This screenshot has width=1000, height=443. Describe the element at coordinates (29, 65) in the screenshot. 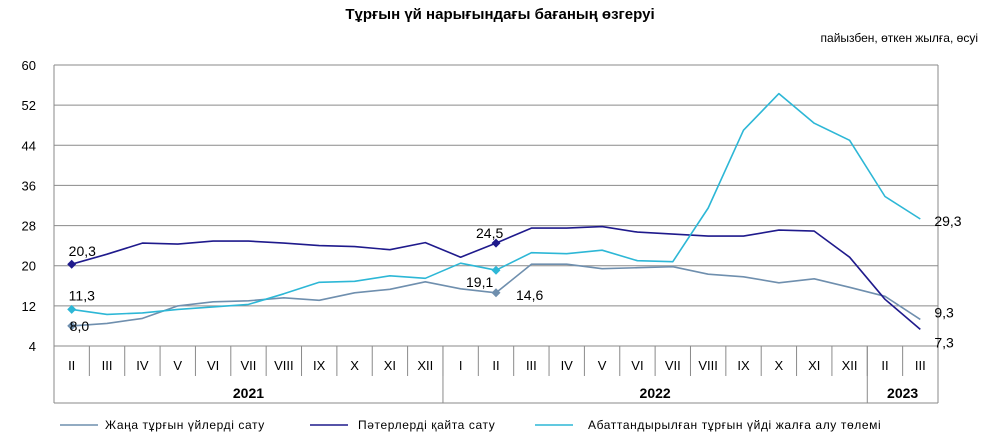

I see `y-tick-label: 60` at that location.